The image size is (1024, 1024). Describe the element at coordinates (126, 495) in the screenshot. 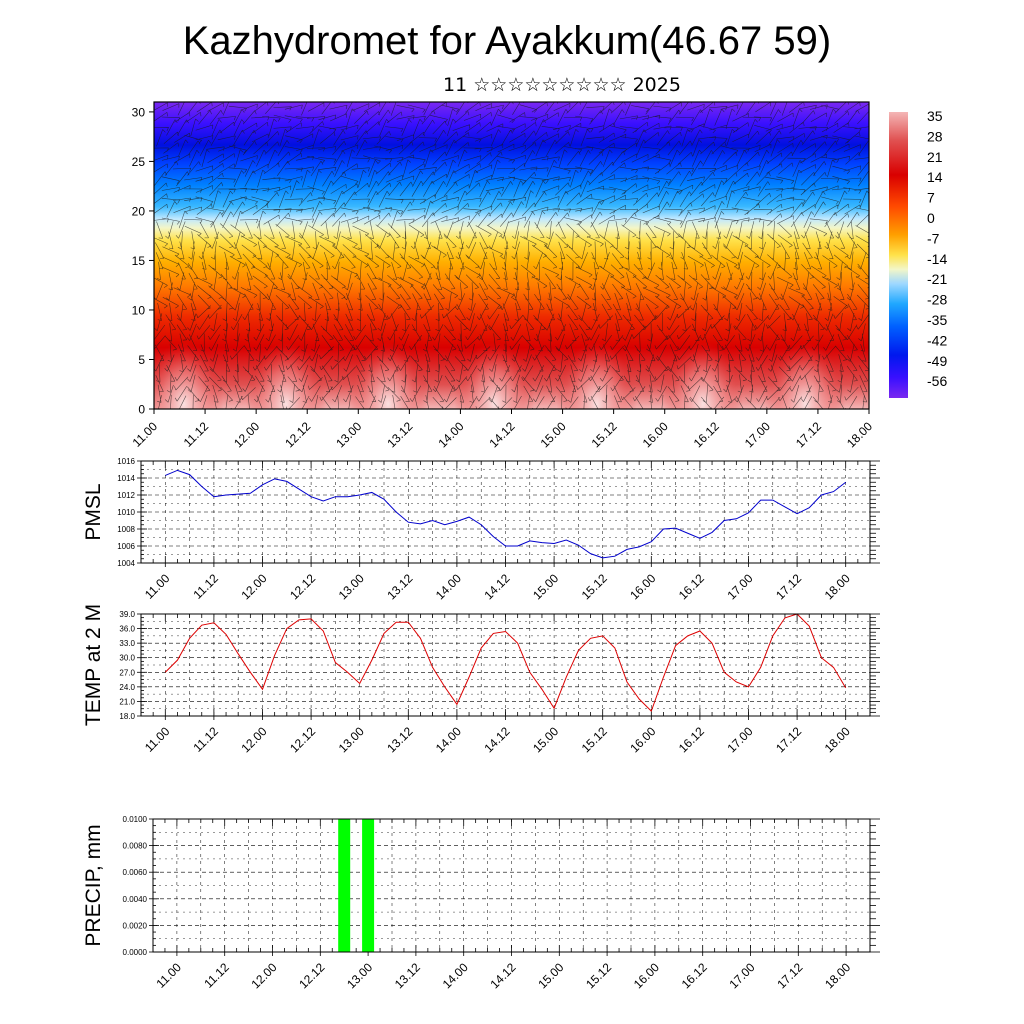

I see `y-tick-label: 1012` at that location.